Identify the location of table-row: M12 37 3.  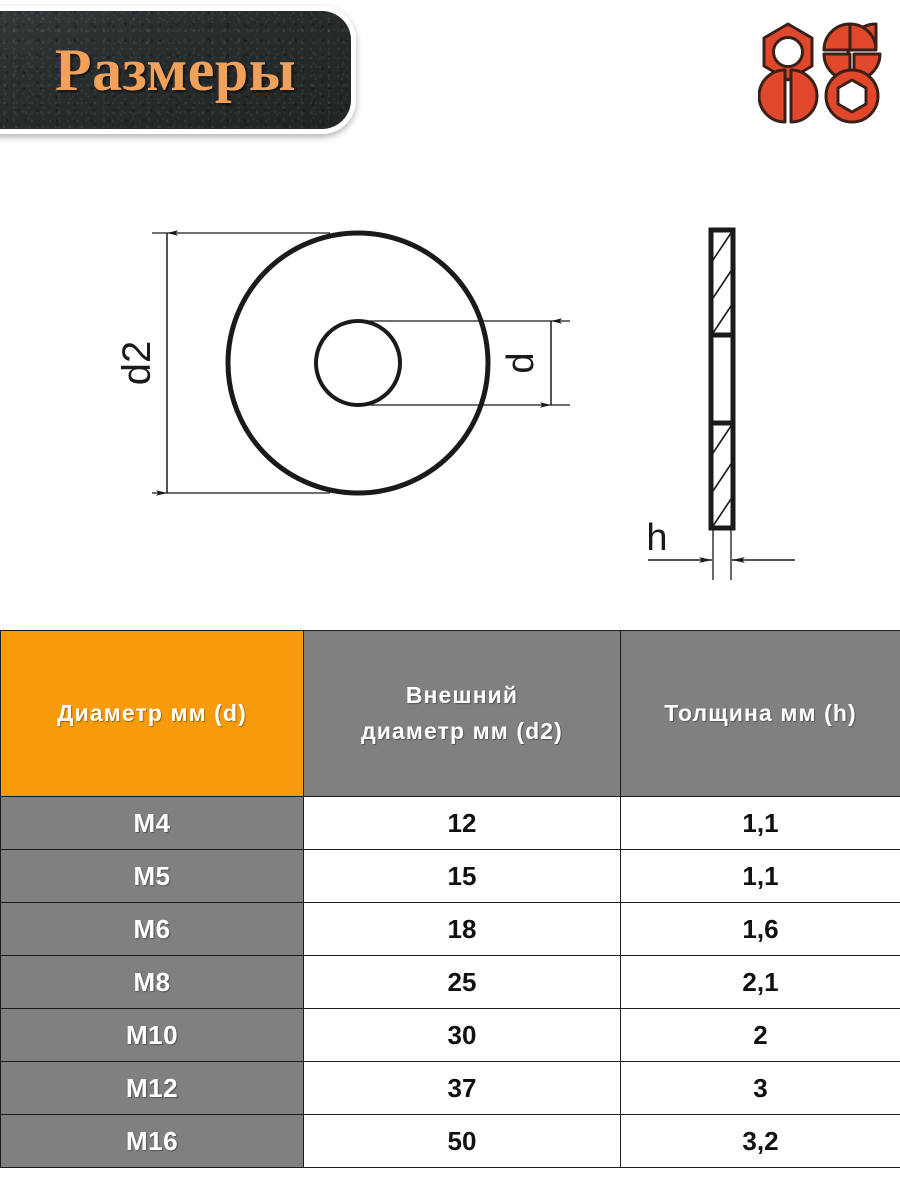
(450, 1088).